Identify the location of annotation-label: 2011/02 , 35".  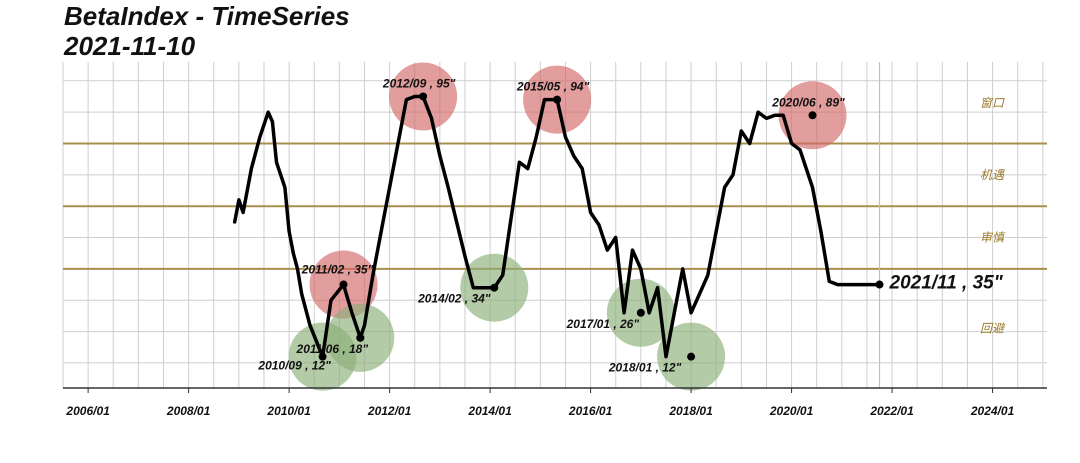
(337, 270).